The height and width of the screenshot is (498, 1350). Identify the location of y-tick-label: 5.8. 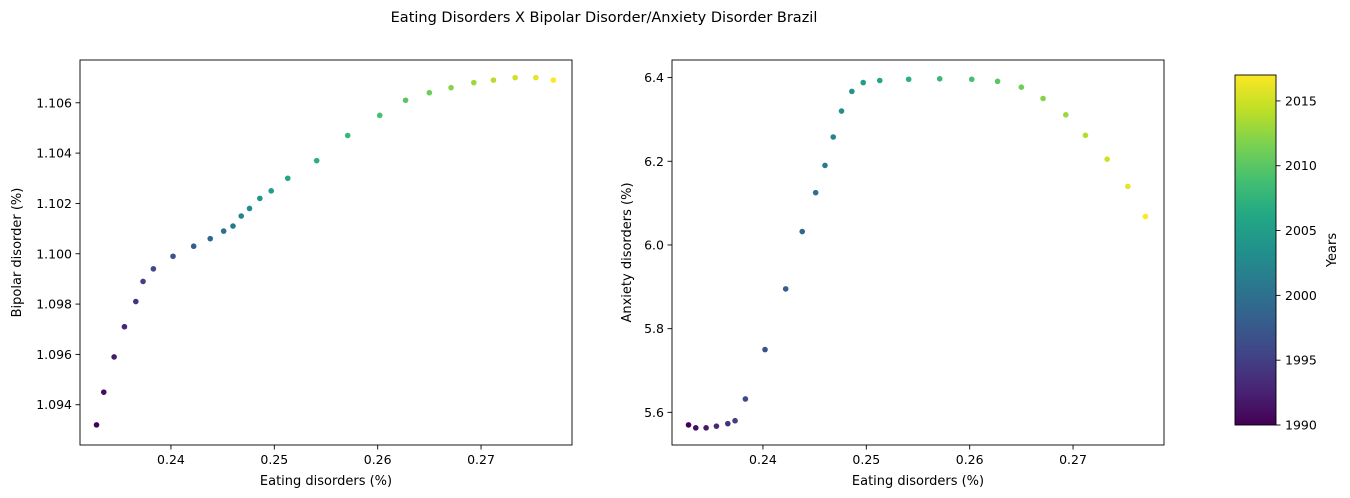
(654, 328).